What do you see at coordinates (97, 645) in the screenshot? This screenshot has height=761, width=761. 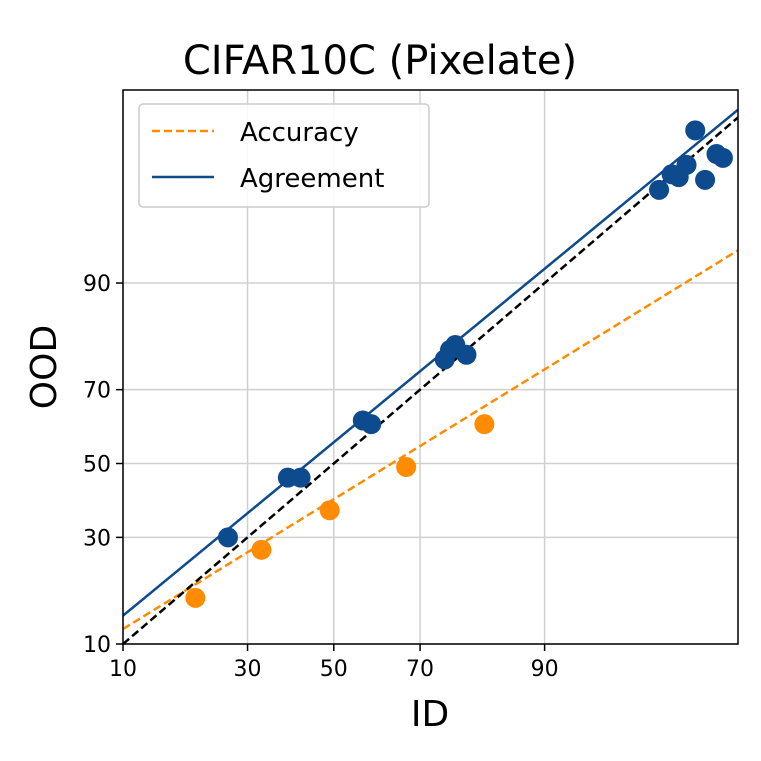 I see `y-tick-label: 10` at bounding box center [97, 645].